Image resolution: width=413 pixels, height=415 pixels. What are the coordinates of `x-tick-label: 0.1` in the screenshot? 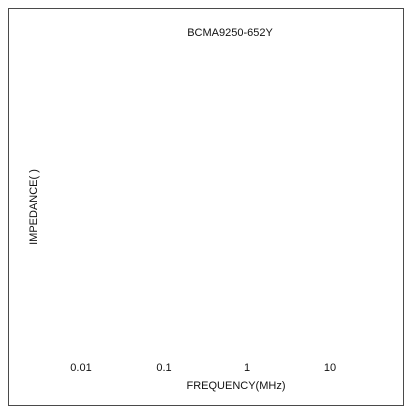 It's located at (163, 368).